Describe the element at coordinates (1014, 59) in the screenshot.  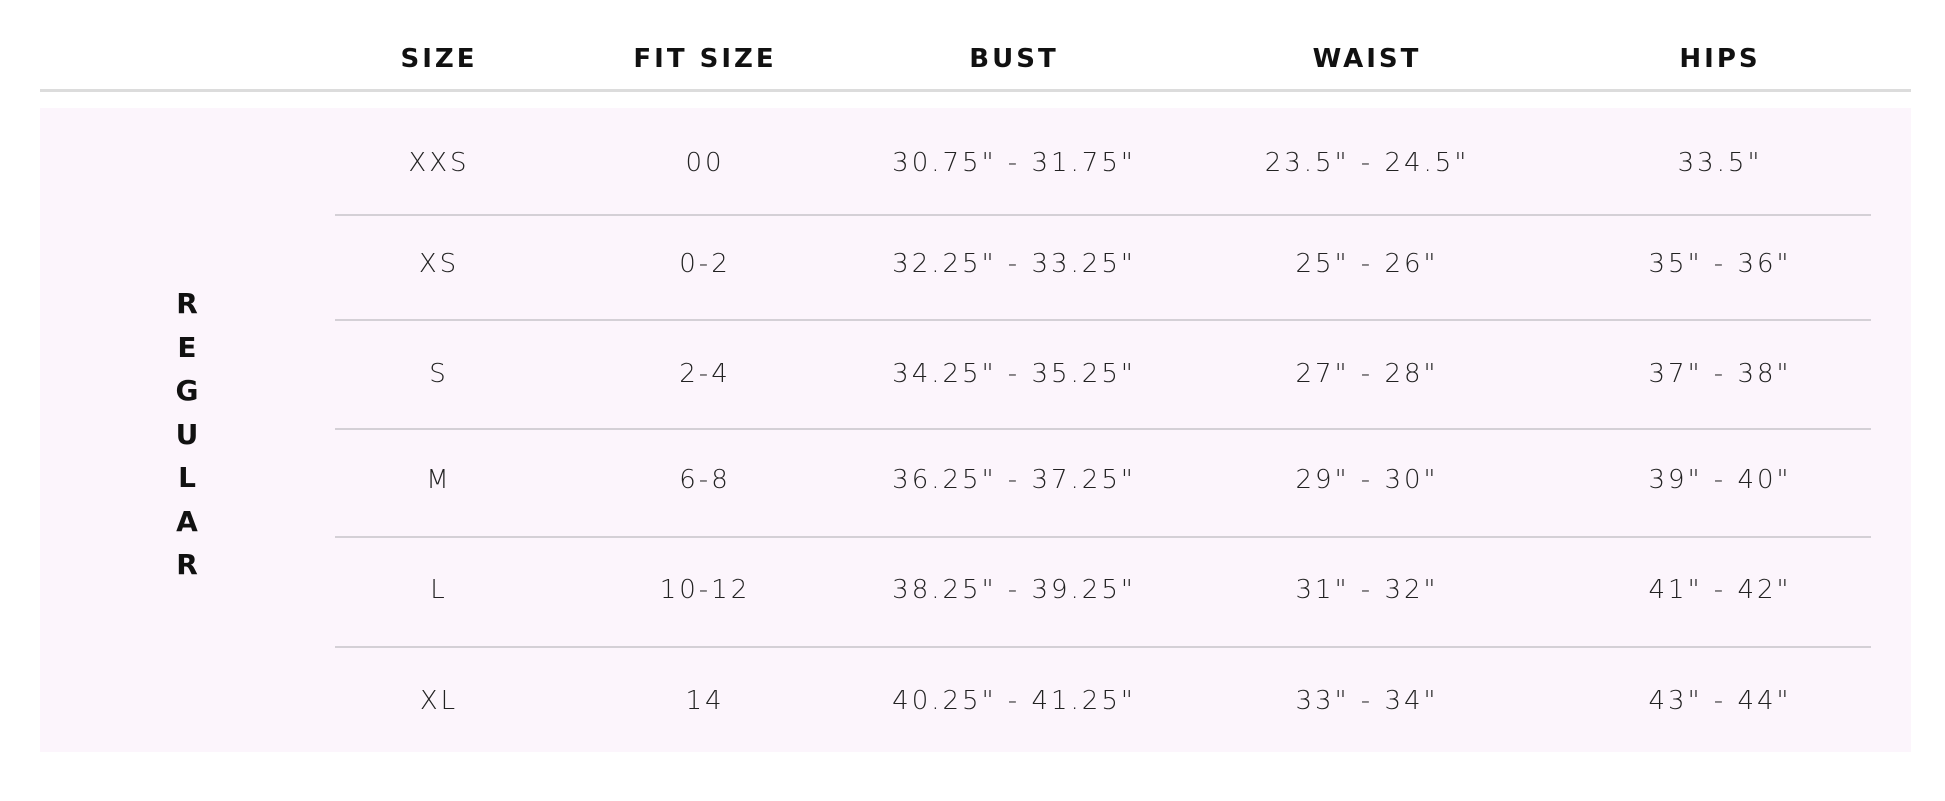
I see `header-bust: BUST` at that location.